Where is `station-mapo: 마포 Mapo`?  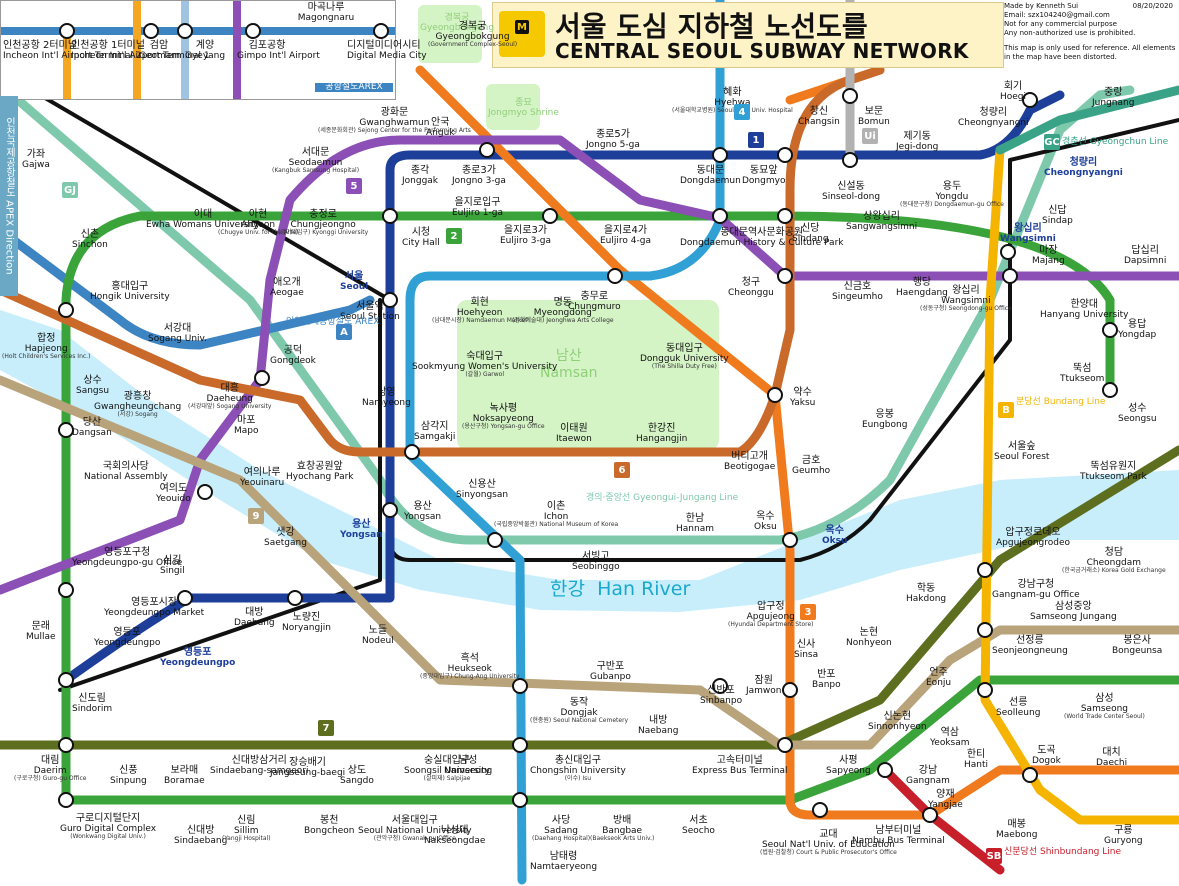 station-mapo: 마포 Mapo is located at coordinates (246, 425).